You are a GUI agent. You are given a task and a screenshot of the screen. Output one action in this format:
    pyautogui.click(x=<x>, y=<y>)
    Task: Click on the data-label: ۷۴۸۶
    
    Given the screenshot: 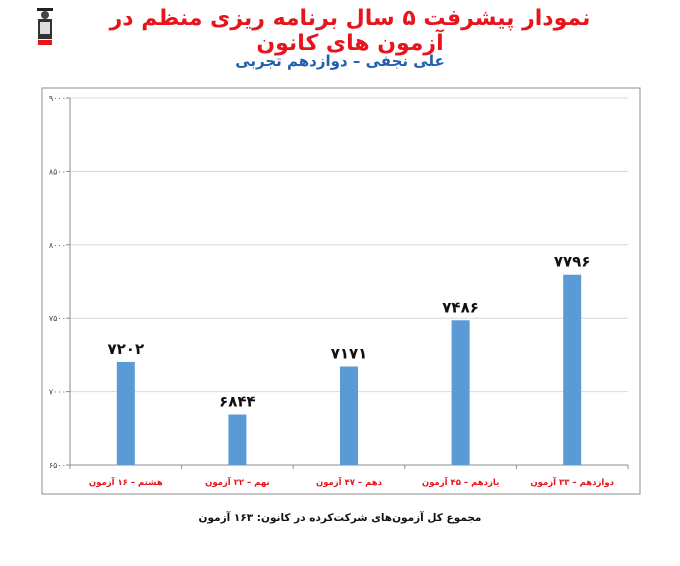 What is the action you would take?
    pyautogui.click(x=460, y=307)
    